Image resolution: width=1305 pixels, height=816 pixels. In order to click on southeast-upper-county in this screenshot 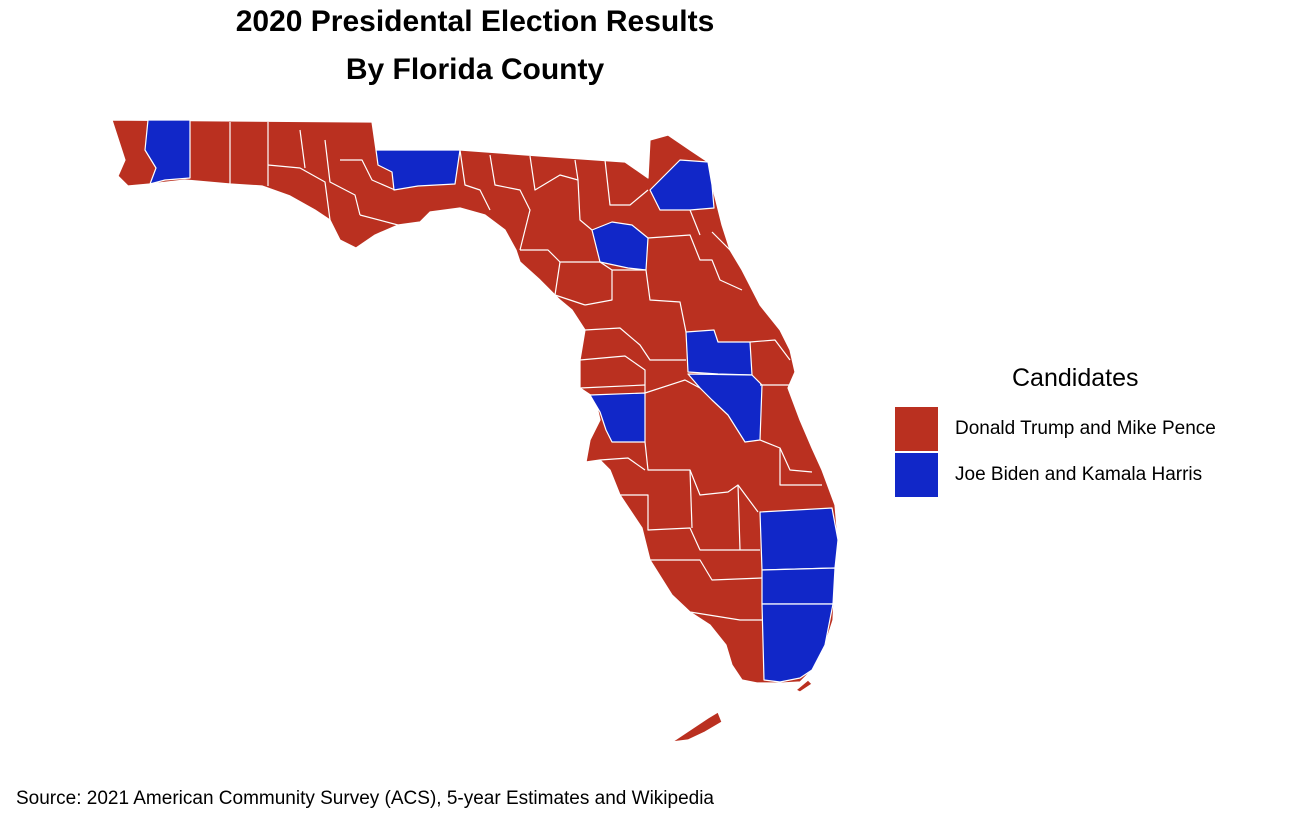, I will do `click(799, 539)`.